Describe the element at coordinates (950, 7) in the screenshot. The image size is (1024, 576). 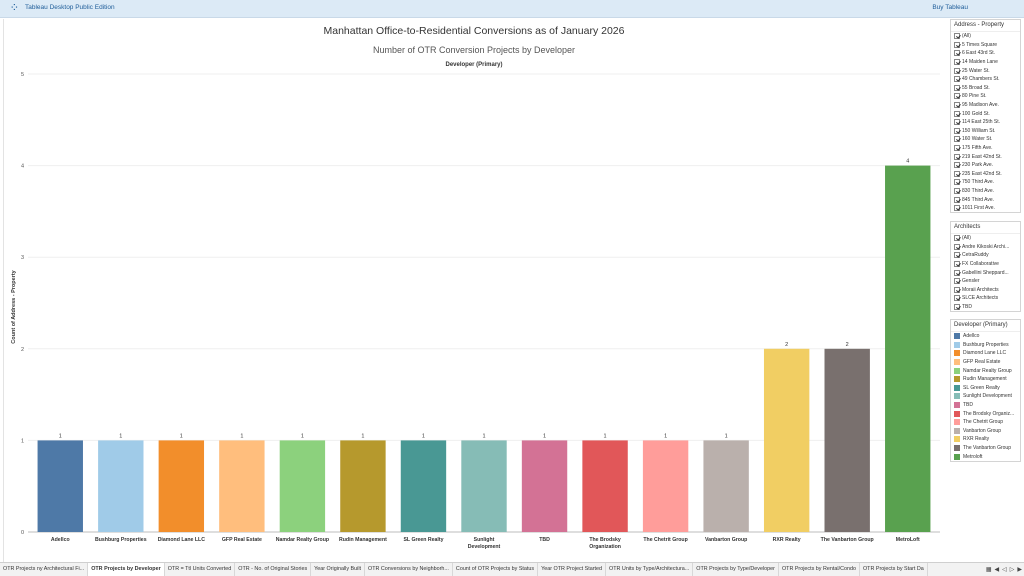
I see `buy-tableau-link: Buy Tableau` at that location.